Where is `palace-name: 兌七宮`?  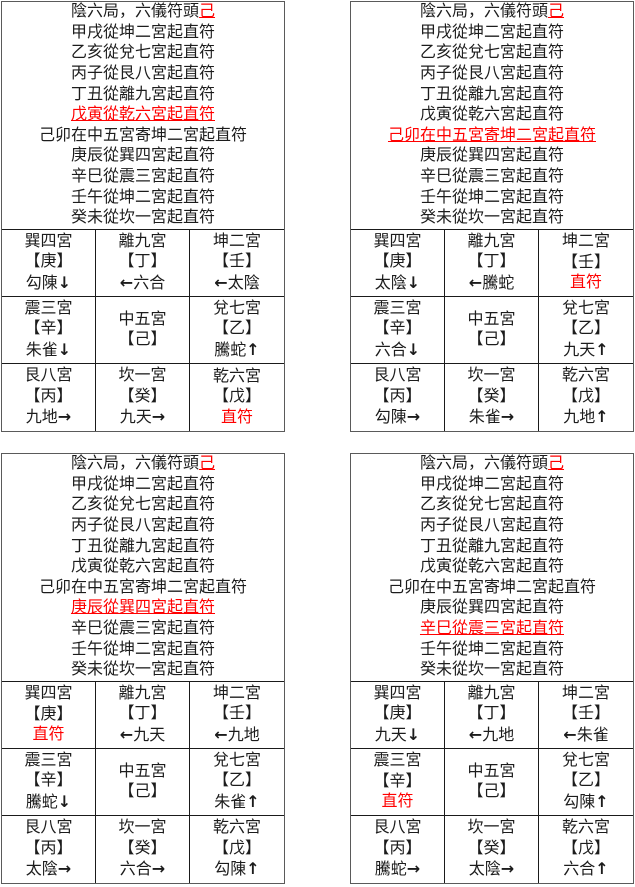 palace-name: 兌七宮 is located at coordinates (585, 760).